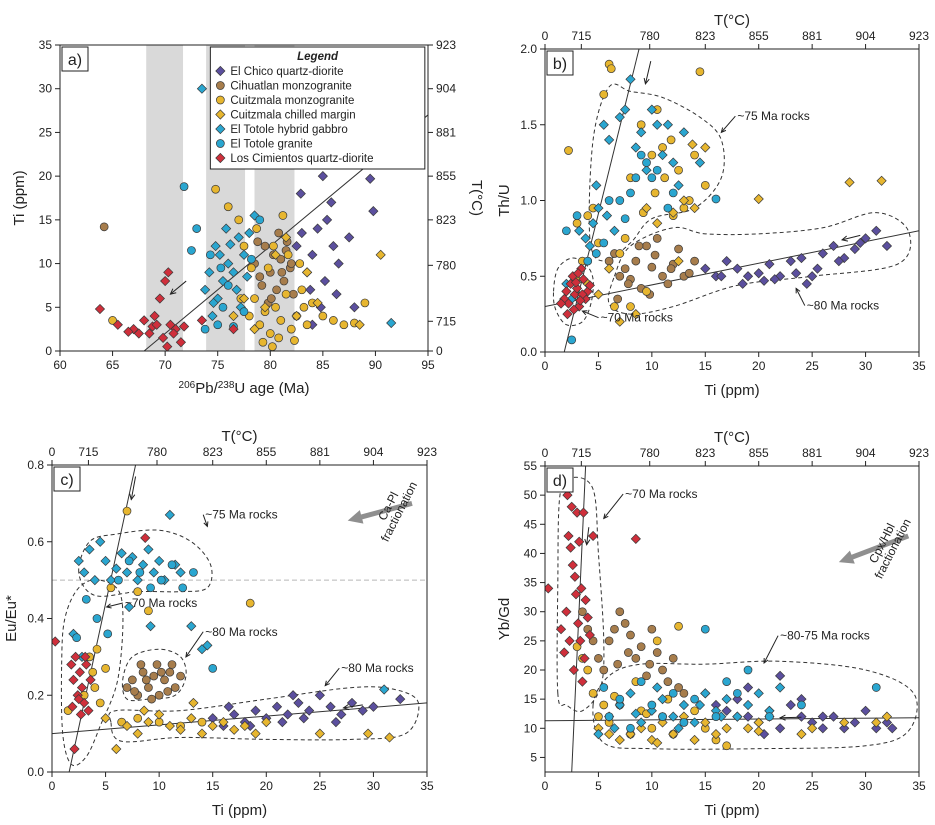  I want to click on y-tick-label: 5, so click(48, 307).